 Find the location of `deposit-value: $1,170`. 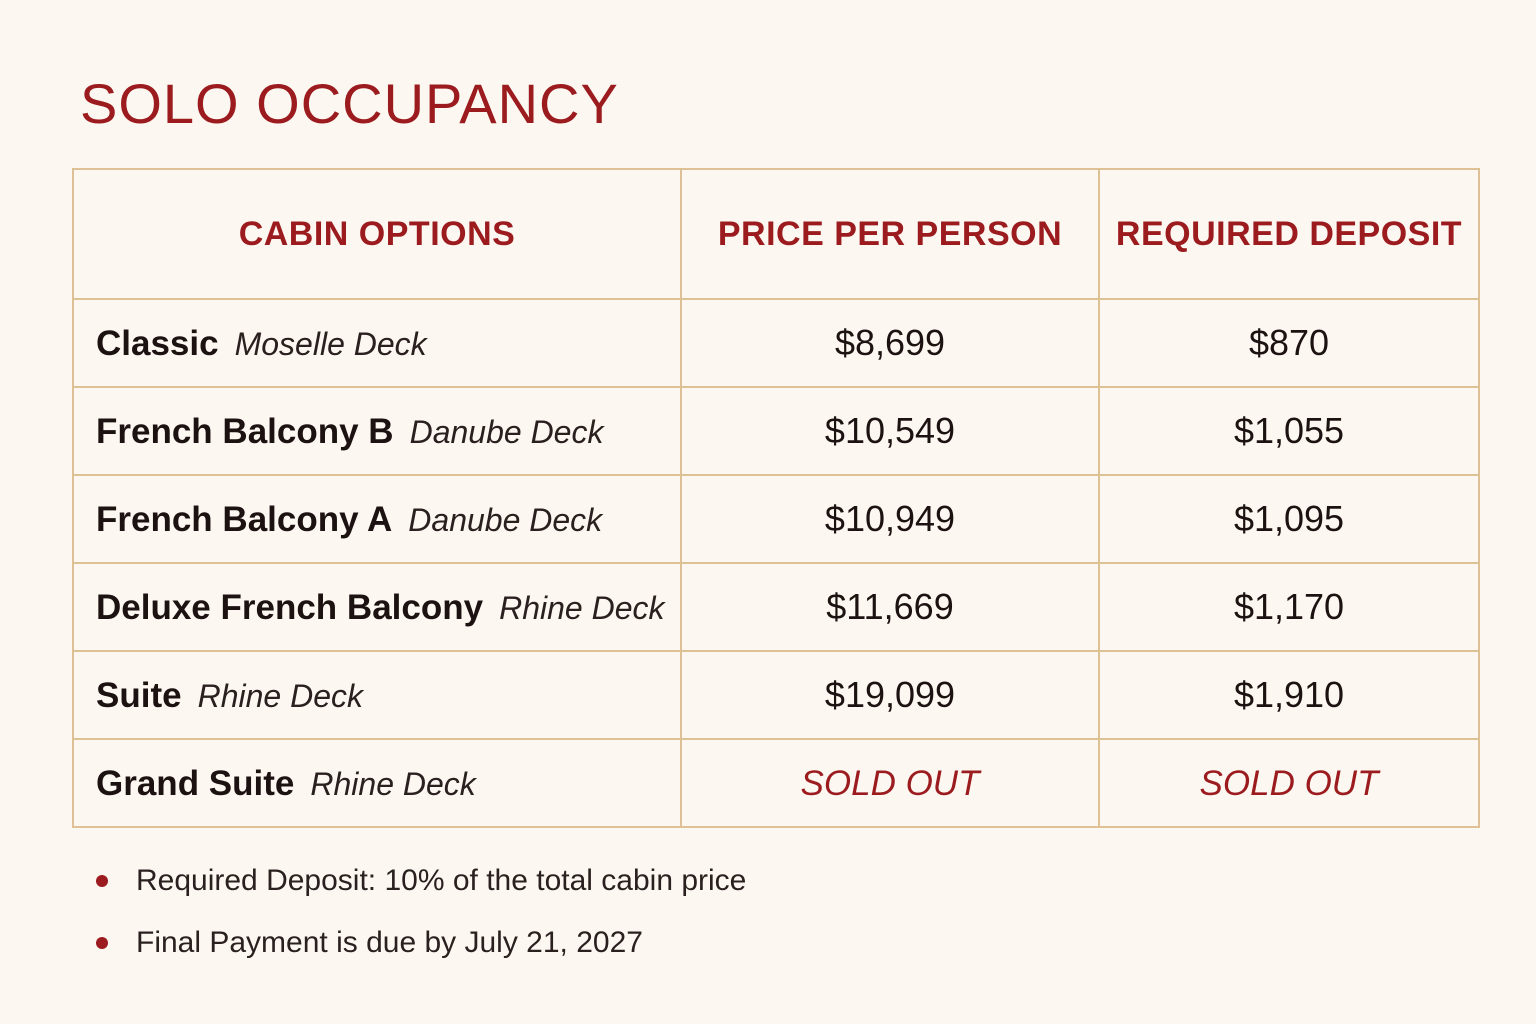

deposit-value: $1,170 is located at coordinates (1289, 606).